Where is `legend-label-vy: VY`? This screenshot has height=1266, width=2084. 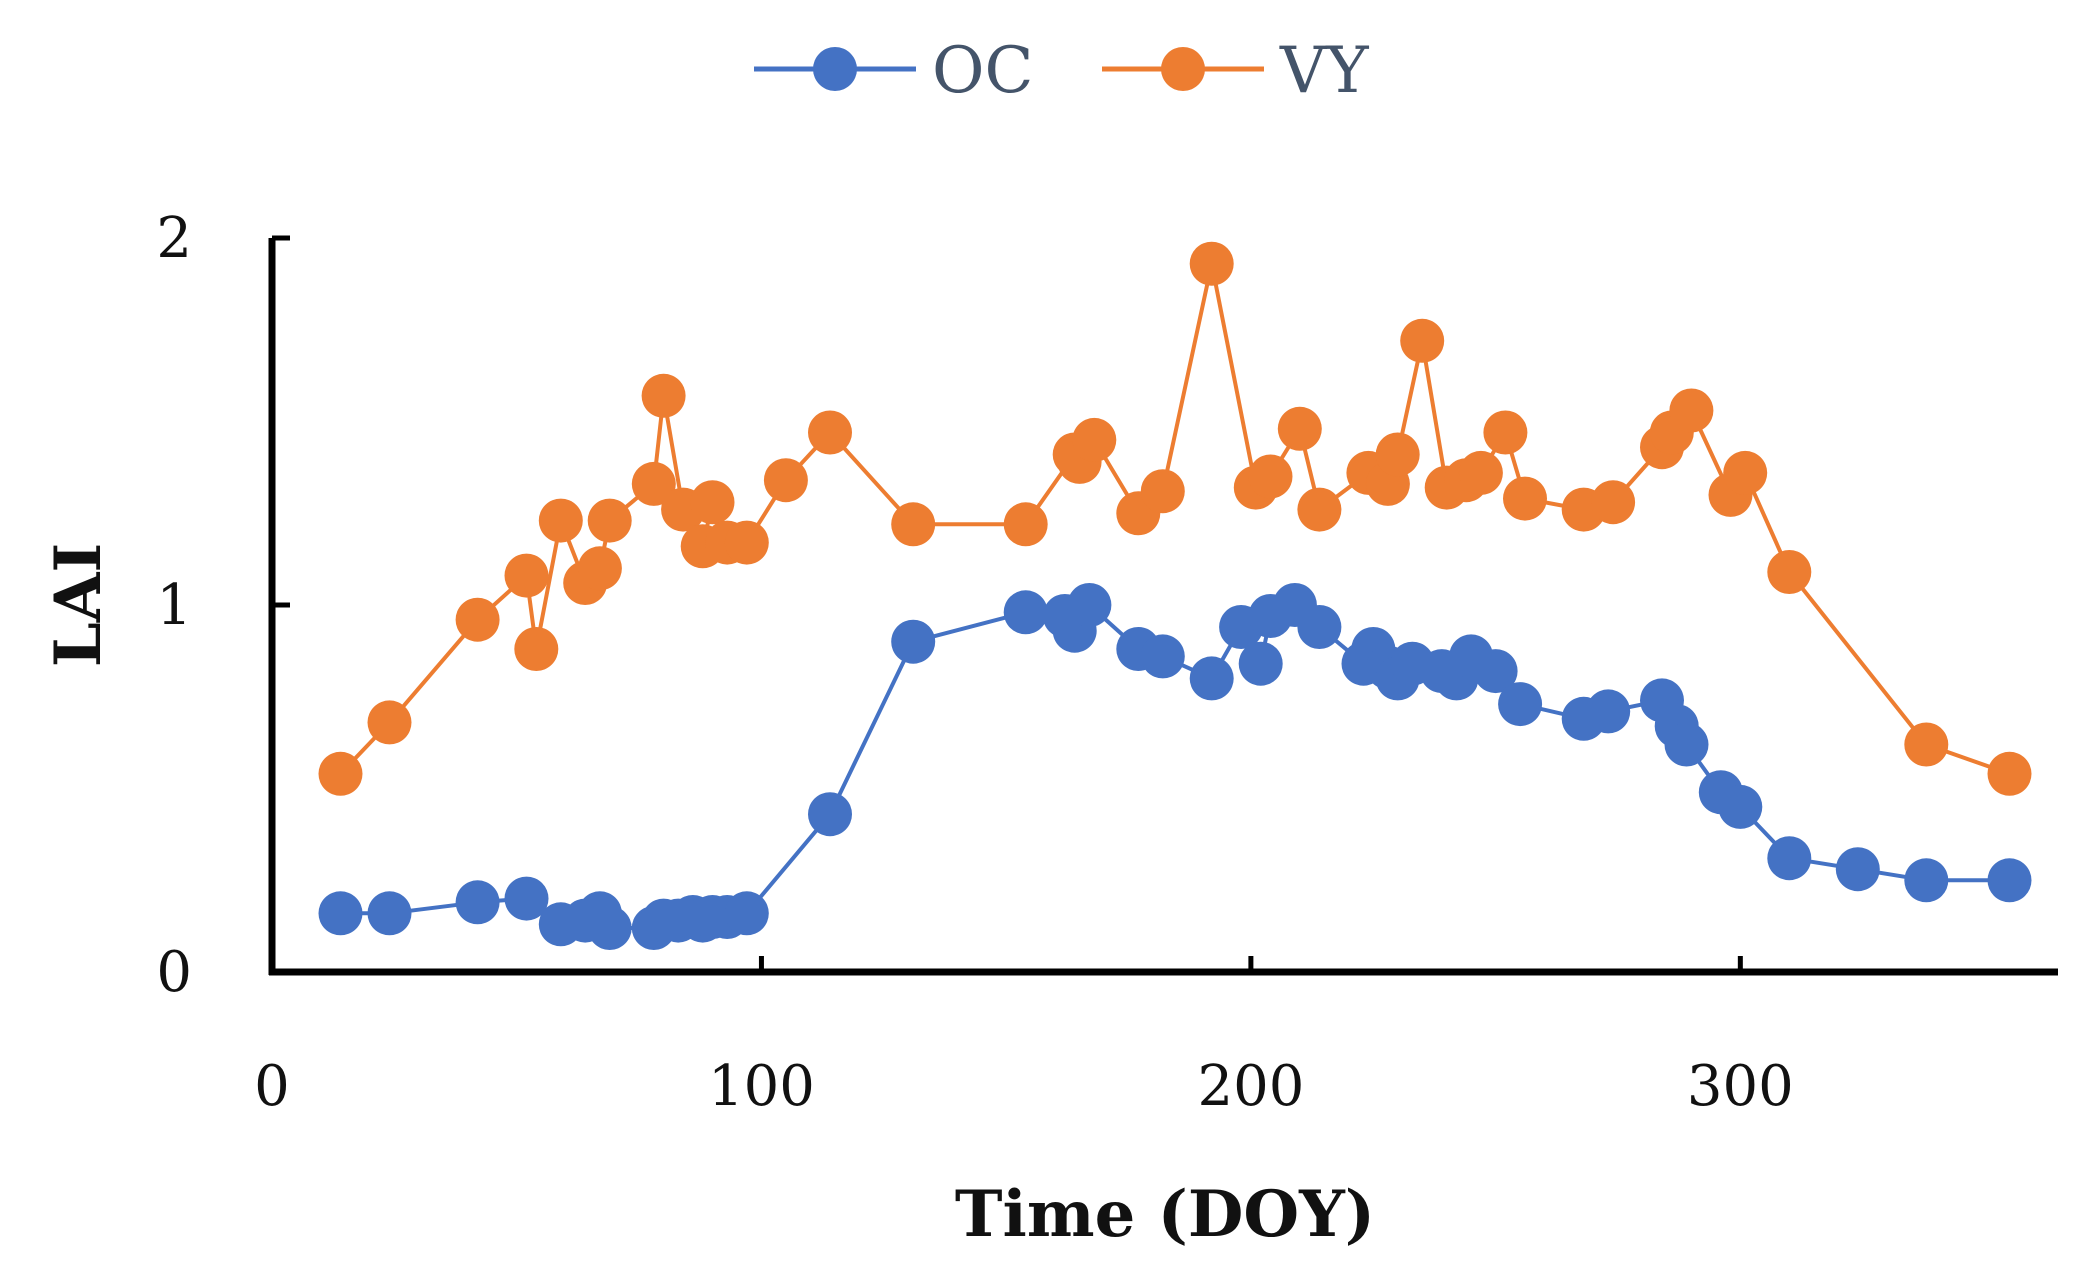
legend-label-vy: VY is located at coordinates (1324, 71).